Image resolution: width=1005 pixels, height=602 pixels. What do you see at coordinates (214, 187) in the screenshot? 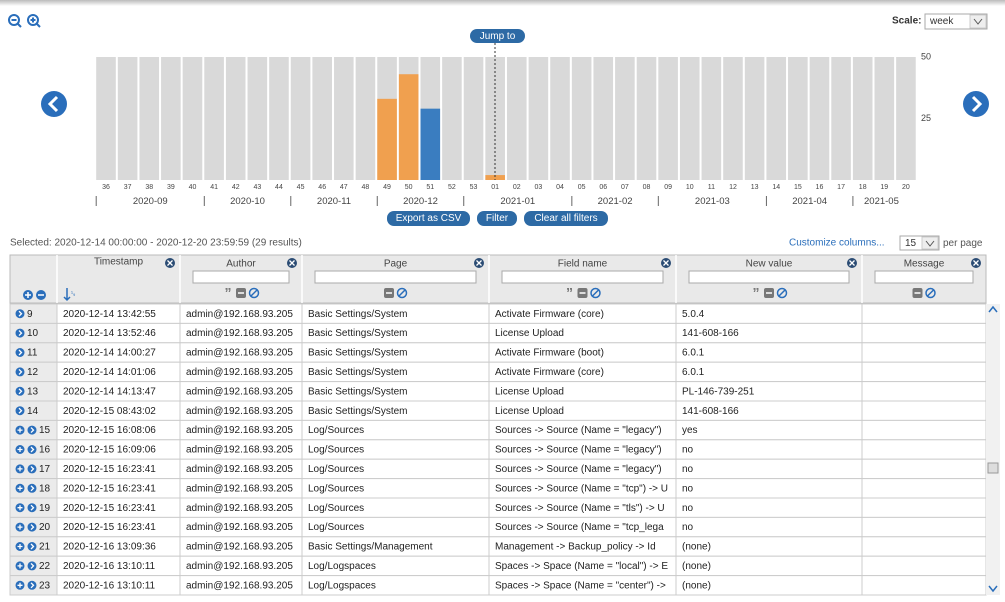
I see `week-label: 41` at bounding box center [214, 187].